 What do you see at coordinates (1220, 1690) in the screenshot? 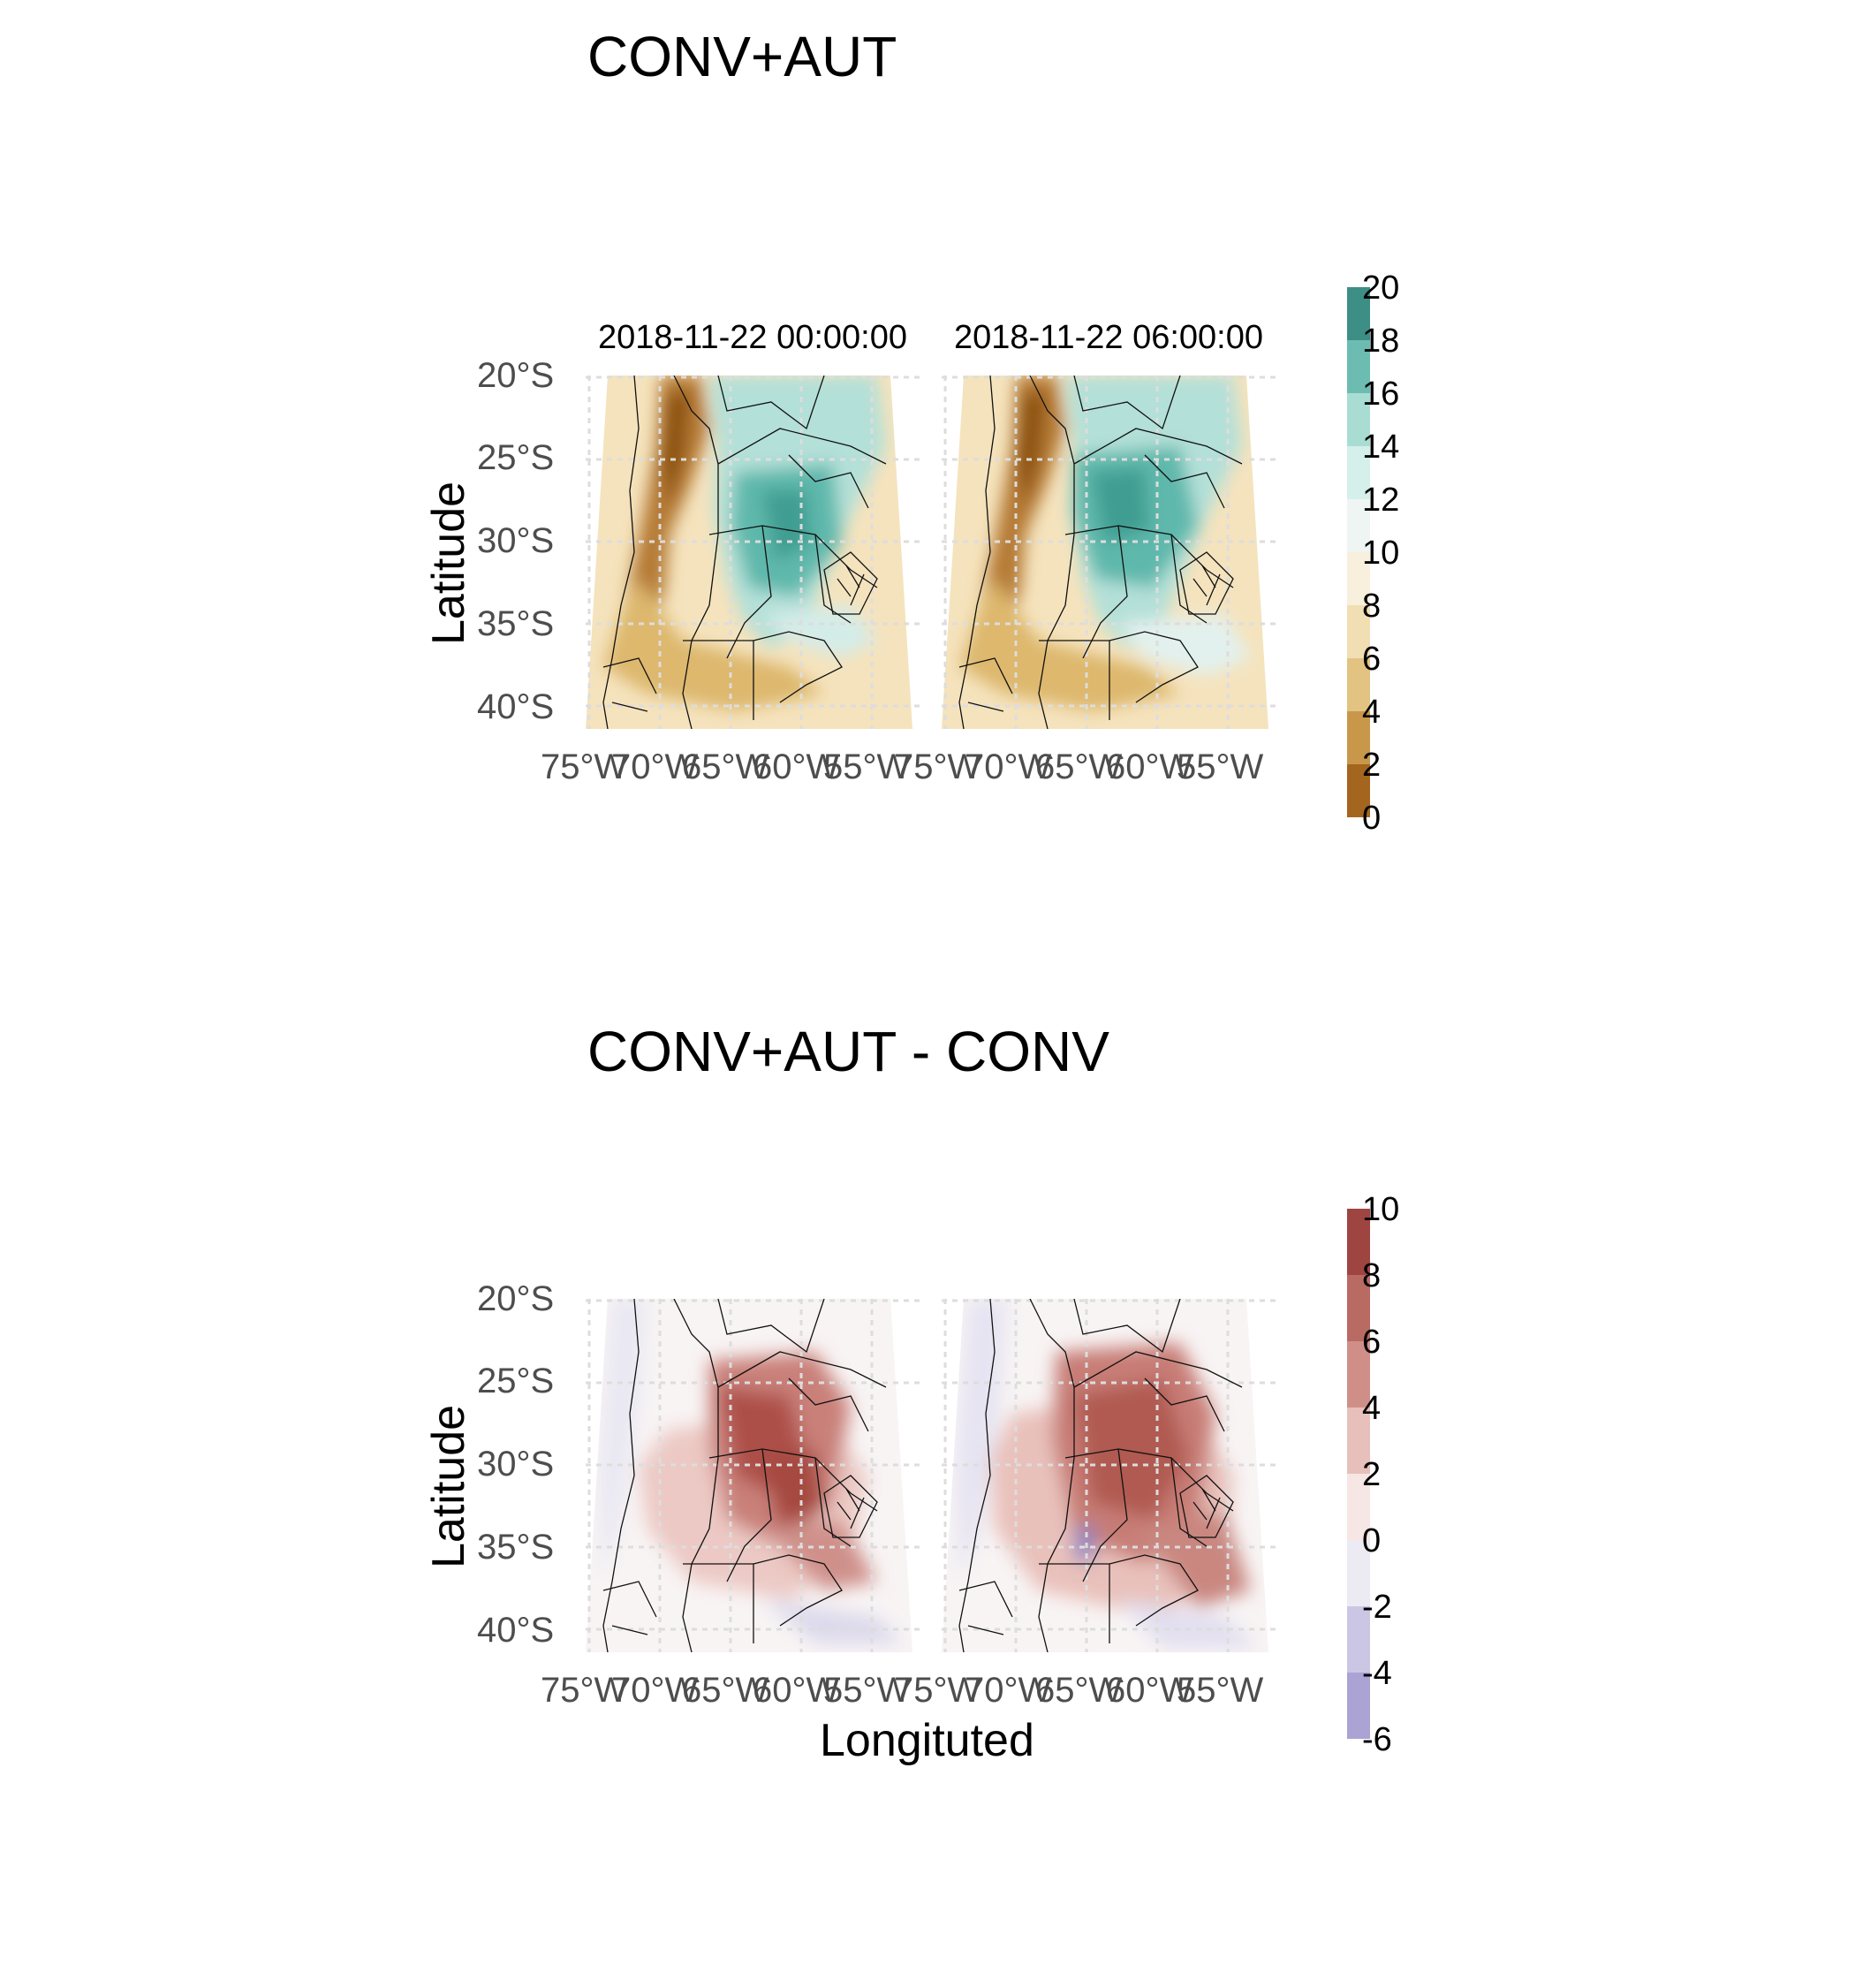
I see `plot2-xtick-55w-b: 55°W` at bounding box center [1220, 1690].